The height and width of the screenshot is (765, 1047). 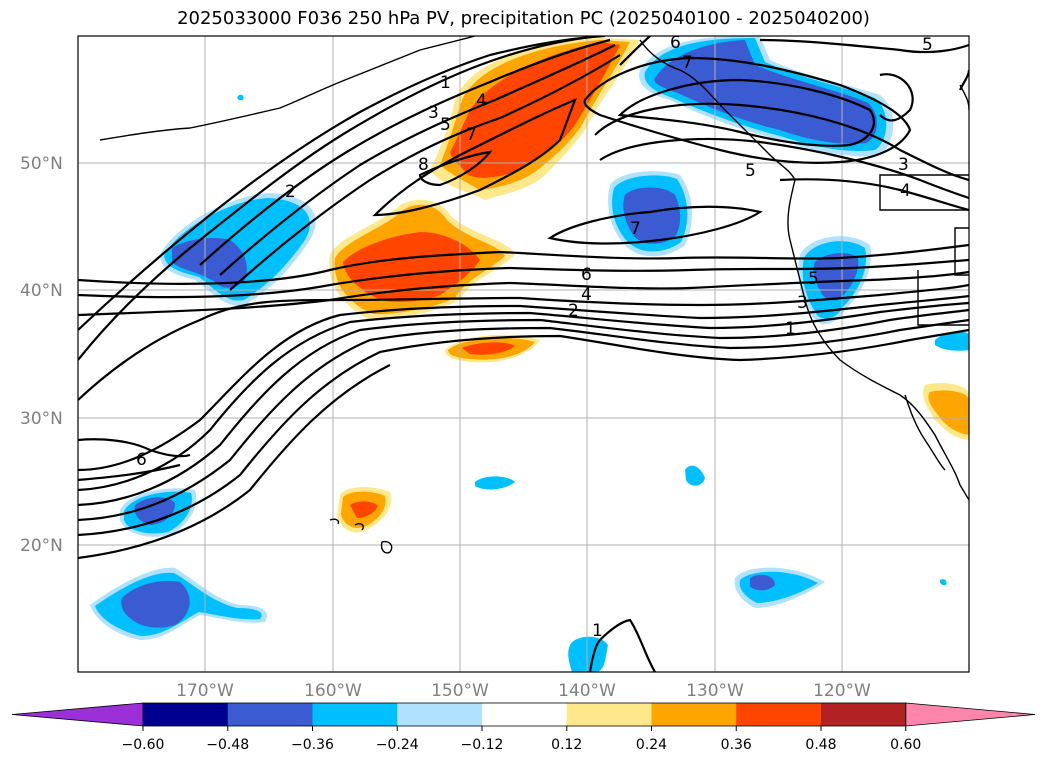 What do you see at coordinates (587, 691) in the screenshot?
I see `lon-label-140w: 140°W` at bounding box center [587, 691].